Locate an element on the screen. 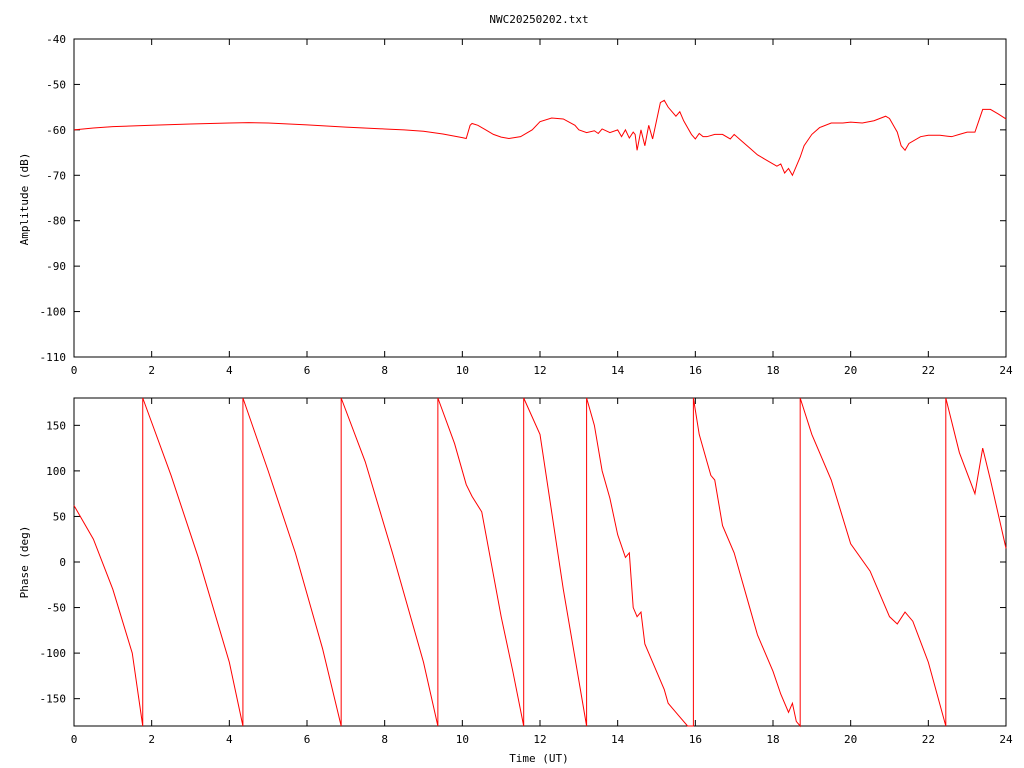  amplitude-xtick-label: 14 is located at coordinates (618, 370).